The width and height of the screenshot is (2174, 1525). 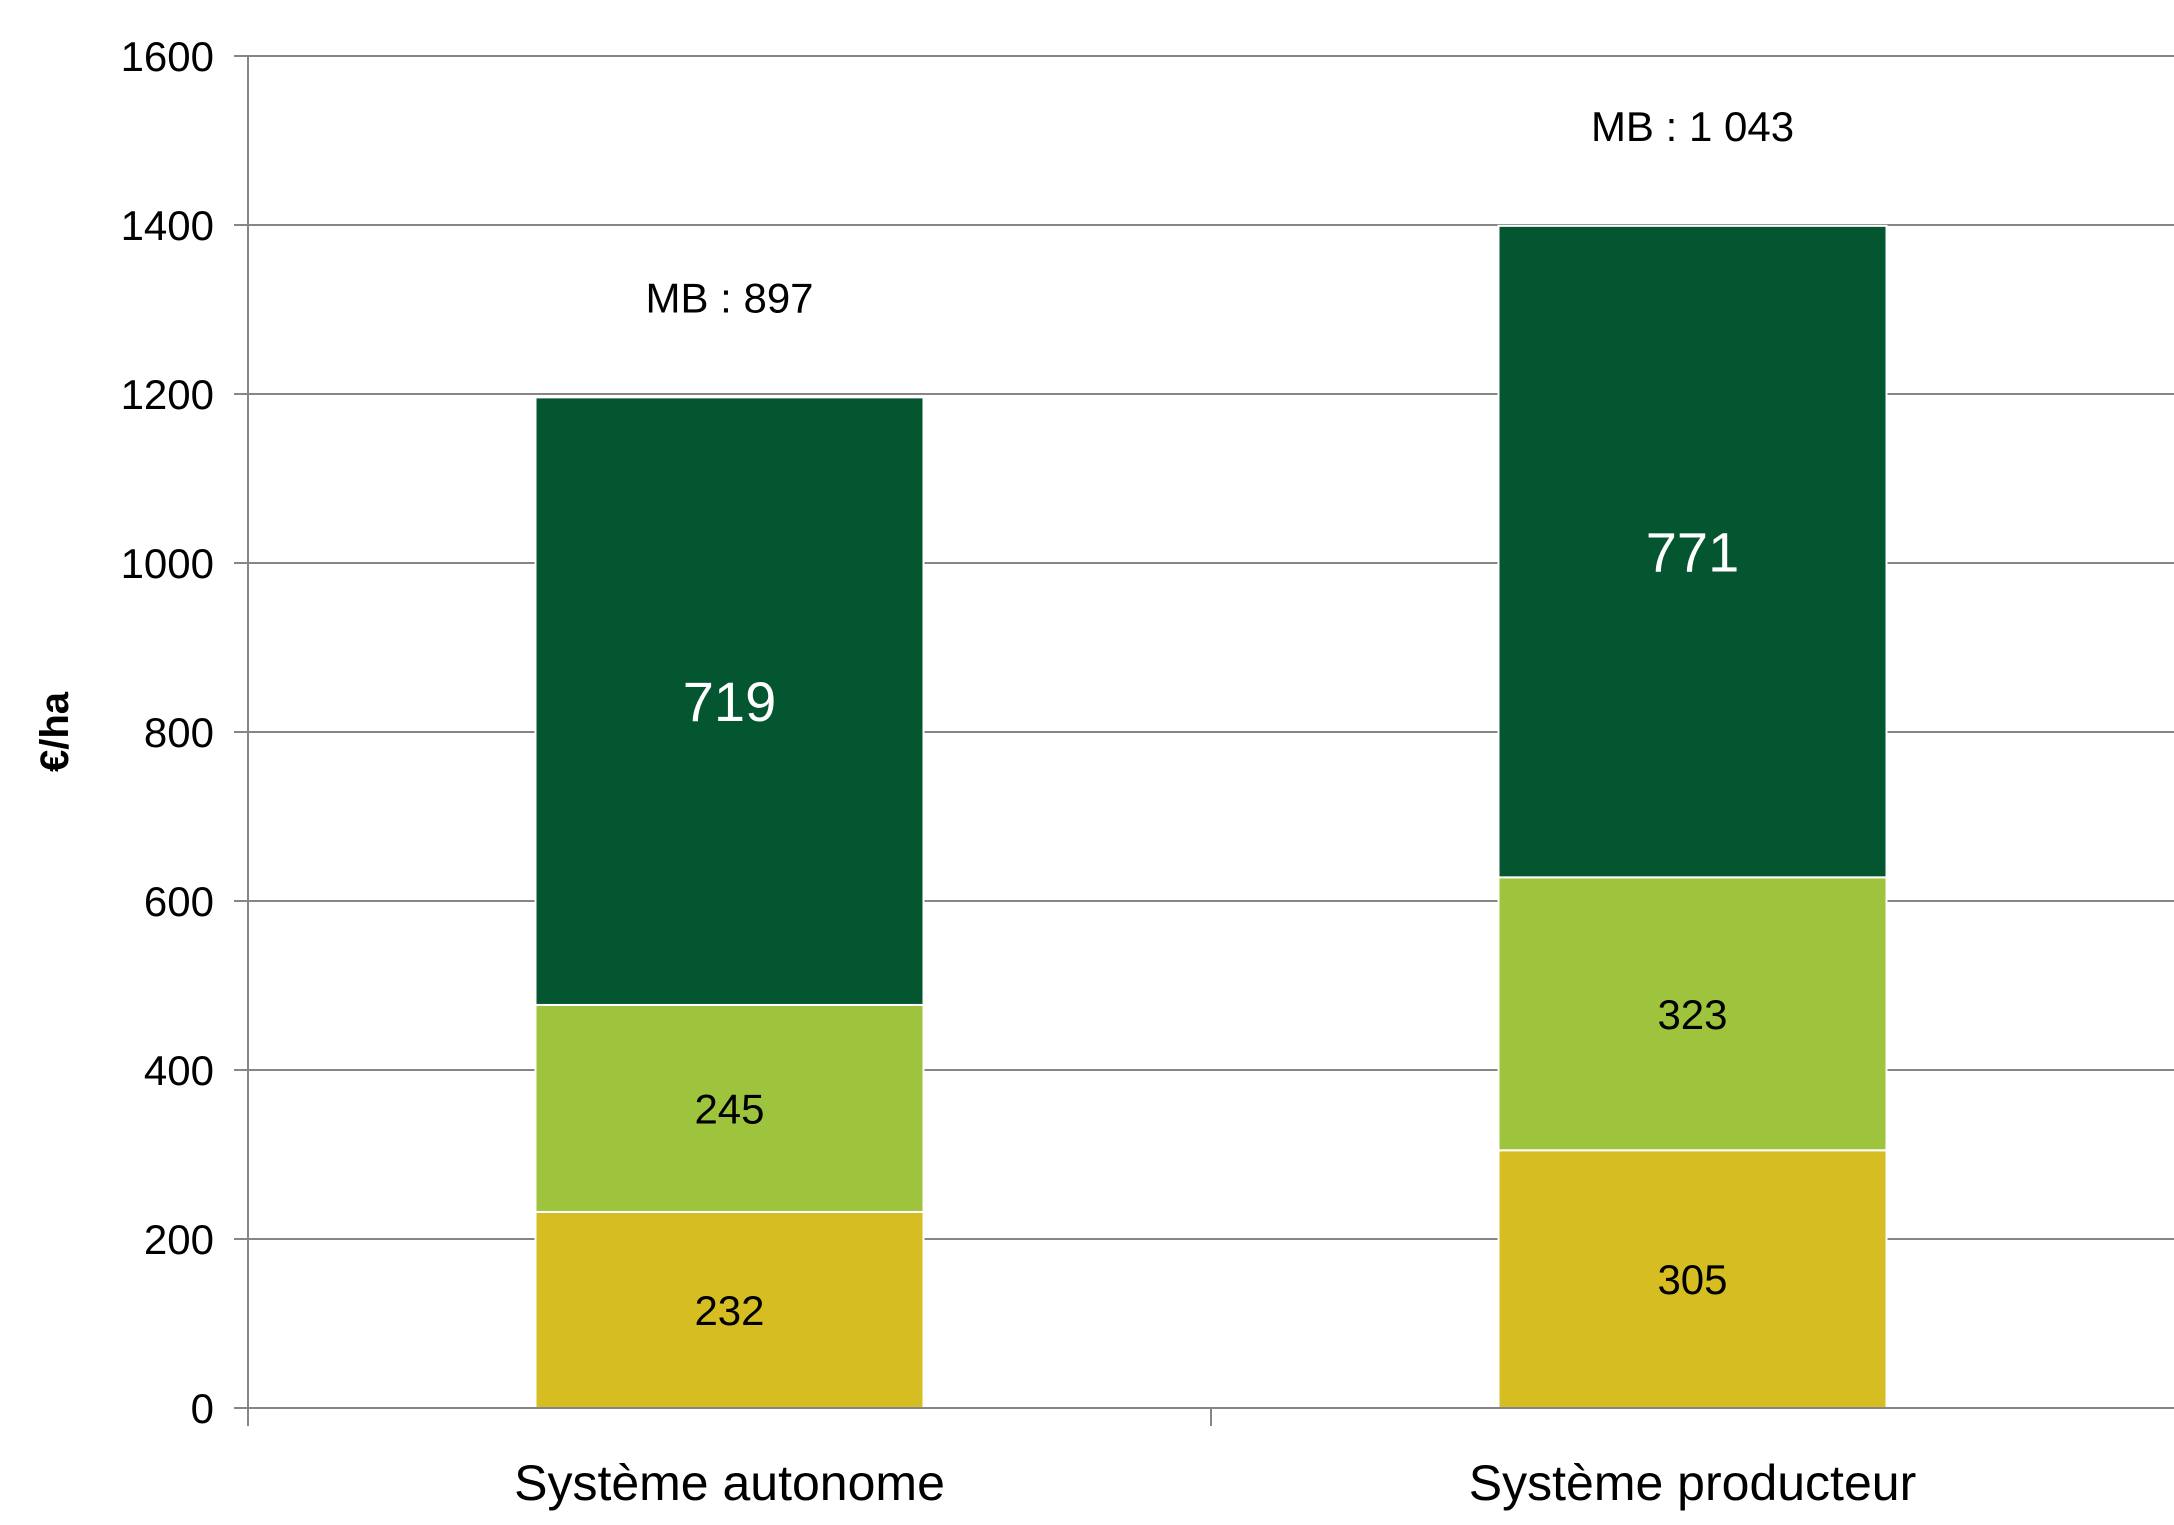 I want to click on y-tick-label: 1400, so click(x=167, y=225).